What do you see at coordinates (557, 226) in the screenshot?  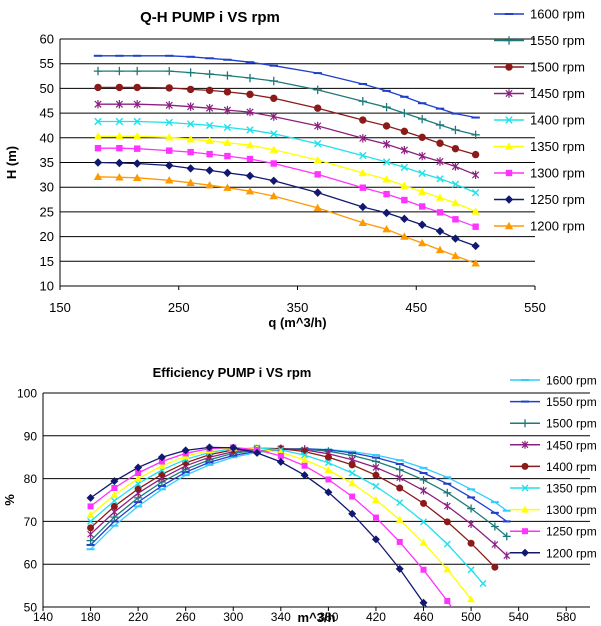 I see `legend-label: 1200 rpm` at bounding box center [557, 226].